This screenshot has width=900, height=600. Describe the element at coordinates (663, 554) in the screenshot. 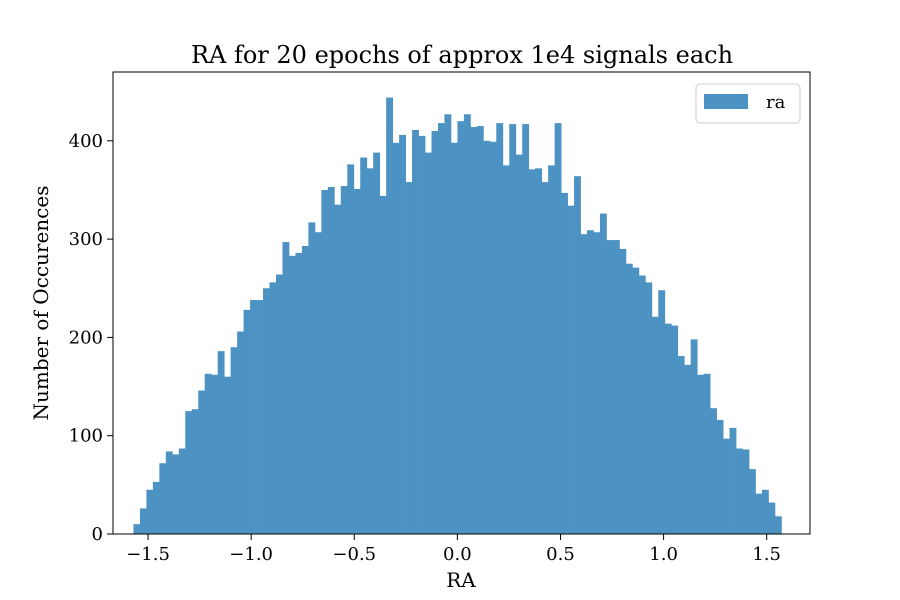

I see `x-tick-label: 1.0` at that location.